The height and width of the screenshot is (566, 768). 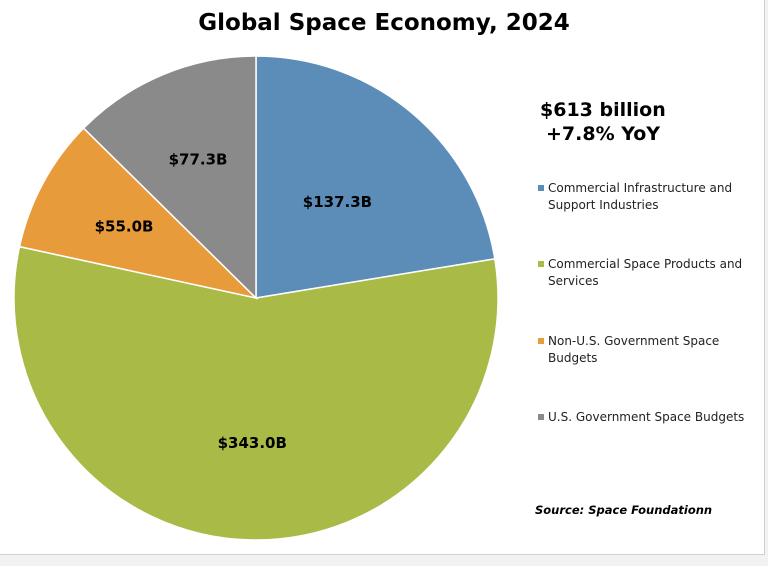 What do you see at coordinates (198, 160) in the screenshot?
I see `data-label: $77.3B` at bounding box center [198, 160].